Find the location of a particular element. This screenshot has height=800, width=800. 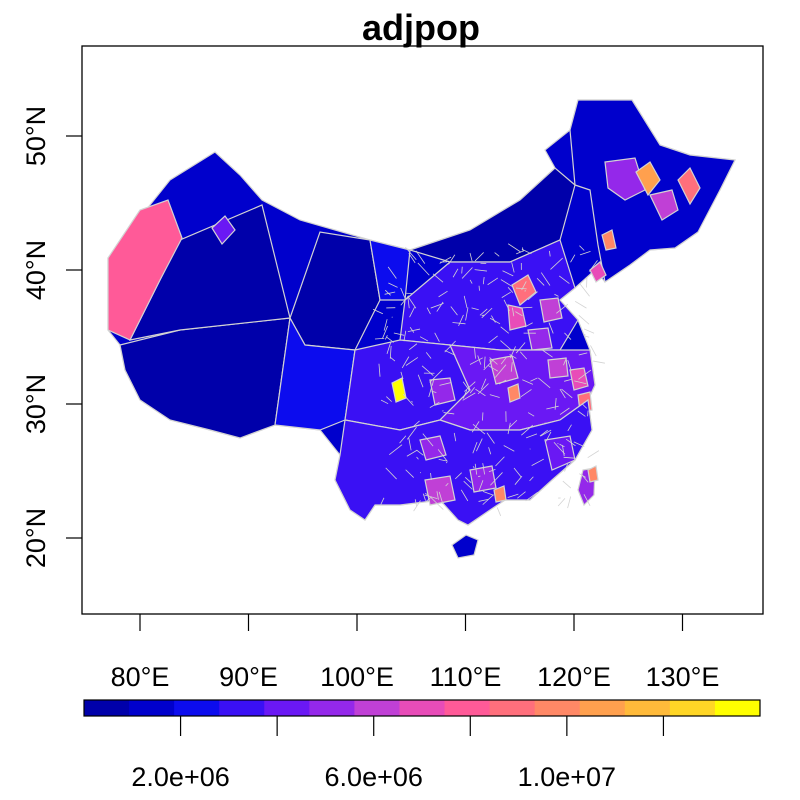

region-henan is located at coordinates (504, 370).